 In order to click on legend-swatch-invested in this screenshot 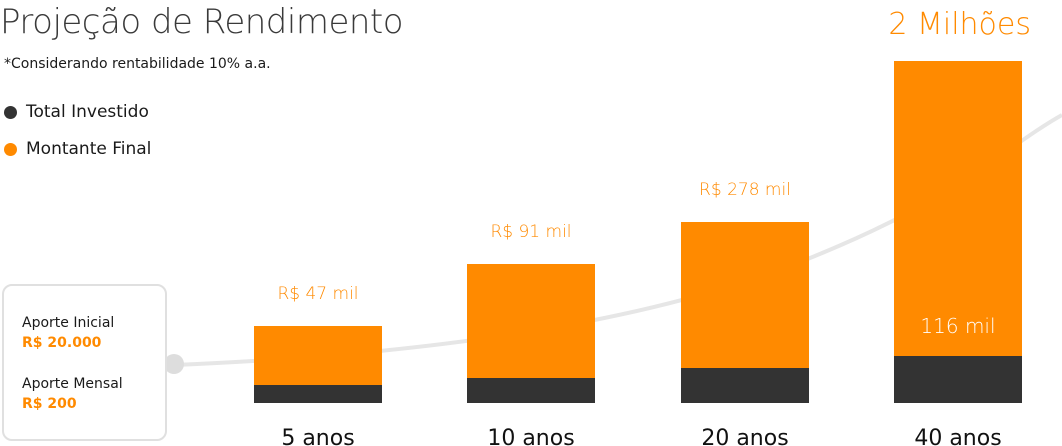, I will do `click(10, 112)`.